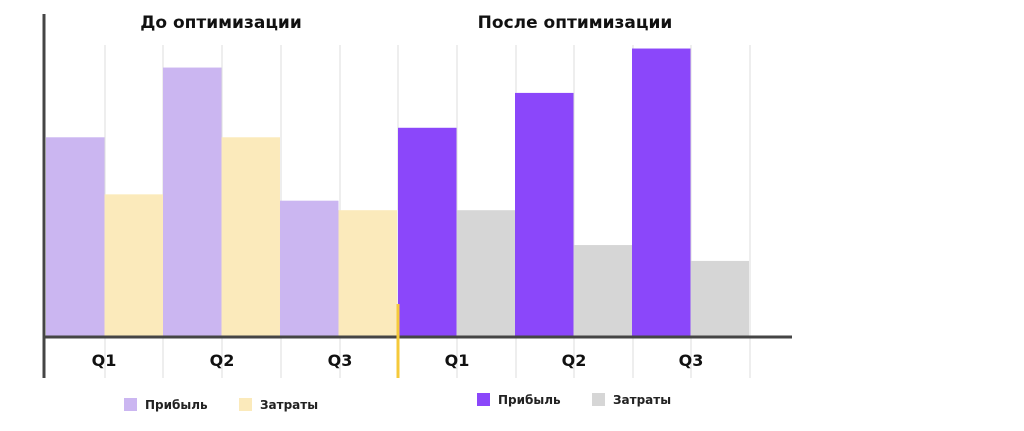 This screenshot has height=431, width=1024. I want to click on panel-title-before: До оптимизации, so click(221, 23).